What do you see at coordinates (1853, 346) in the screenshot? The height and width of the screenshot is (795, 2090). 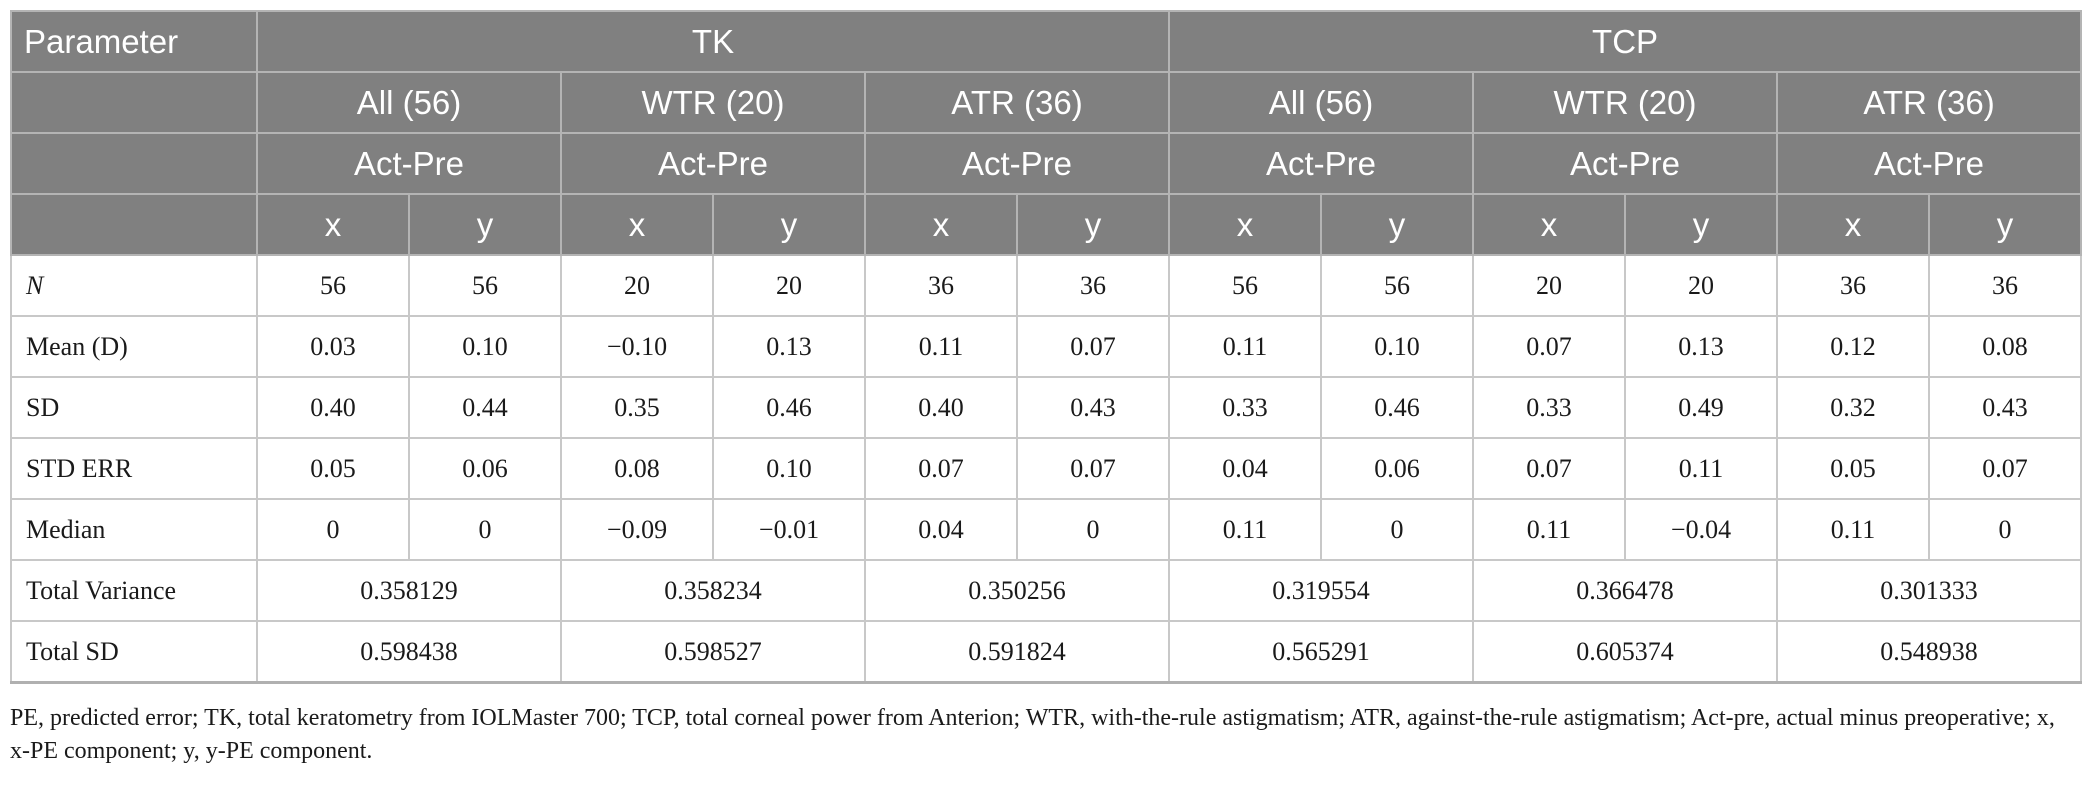 I see `table-cell: 0.12` at bounding box center [1853, 346].